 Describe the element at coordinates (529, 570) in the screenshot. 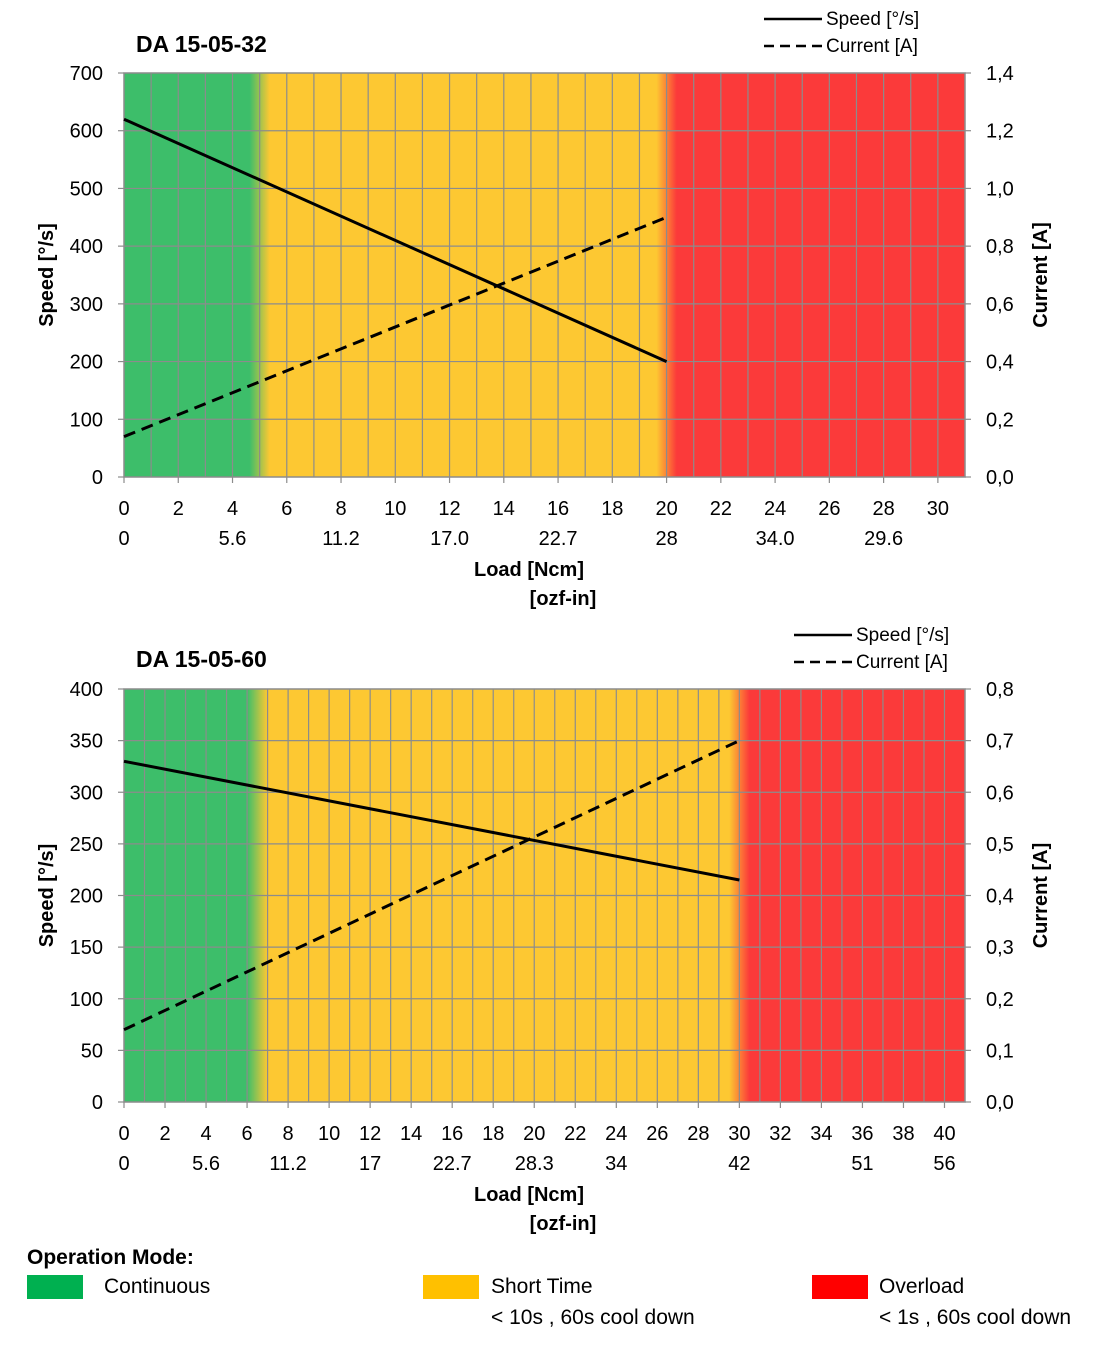

I see `x-axis-title: Load [Ncm]` at that location.